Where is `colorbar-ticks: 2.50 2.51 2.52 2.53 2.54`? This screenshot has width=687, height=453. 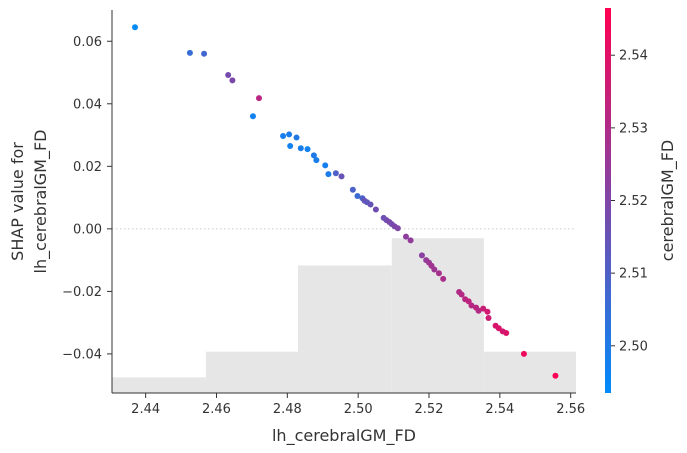
colorbar-ticks: 2.50 2.51 2.52 2.53 2.54 is located at coordinates (629, 201).